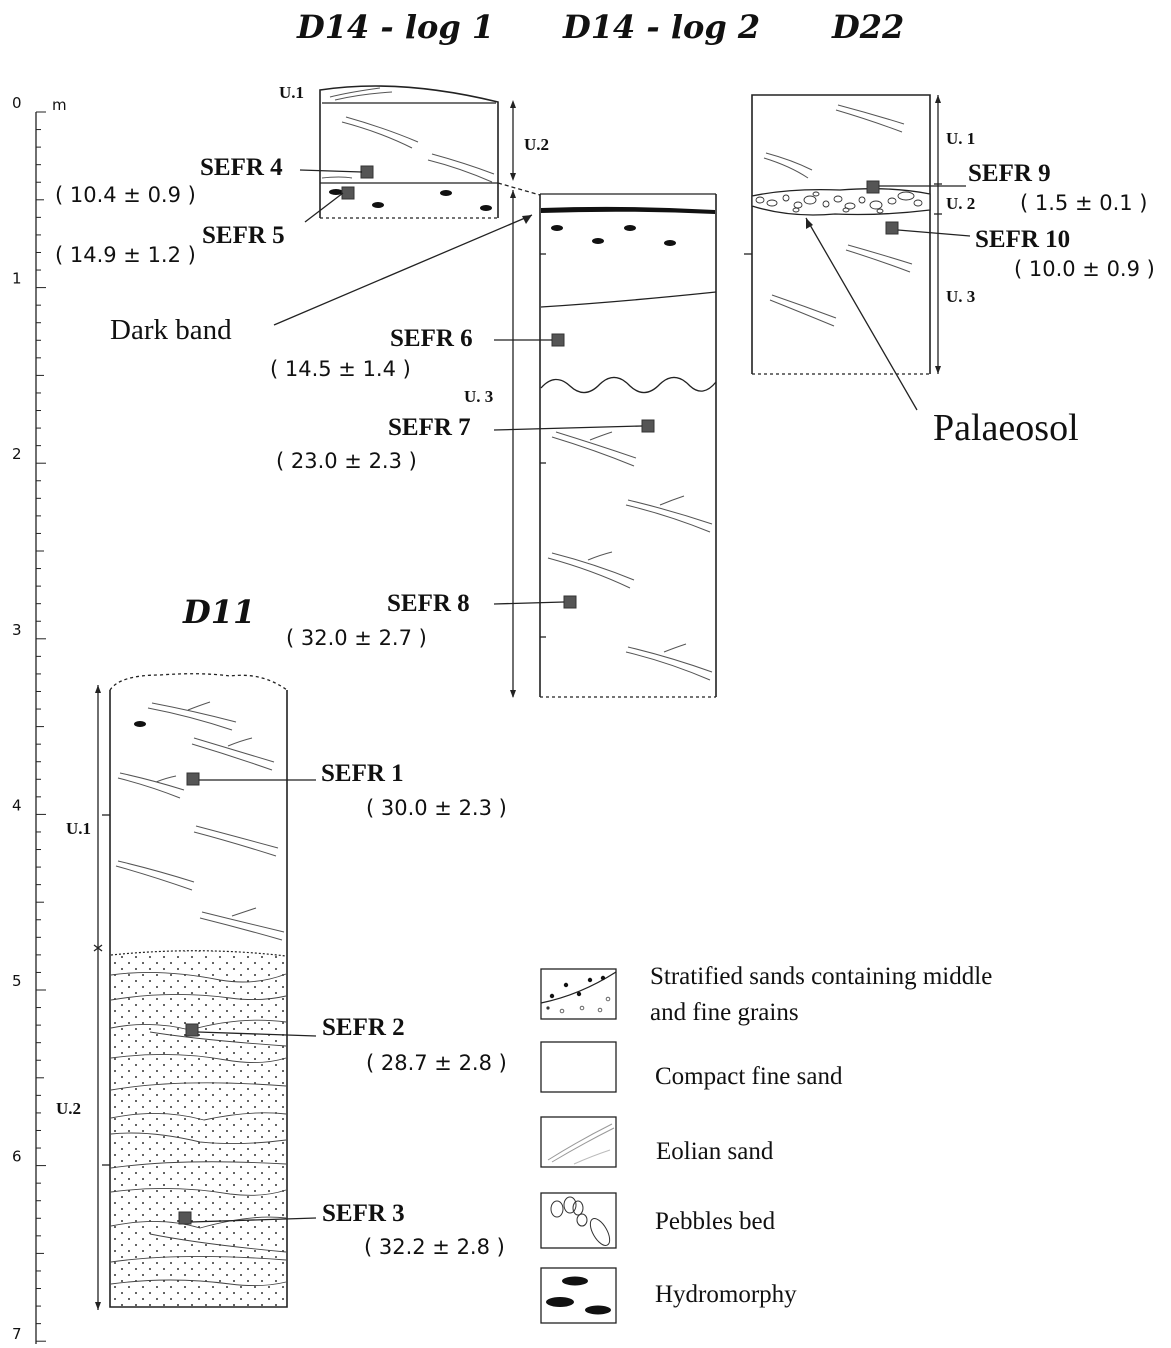 Image resolution: width=1171 pixels, height=1348 pixels. Describe the element at coordinates (363, 1213) in the screenshot. I see `sample-id-sefr3: SEFR 3` at that location.